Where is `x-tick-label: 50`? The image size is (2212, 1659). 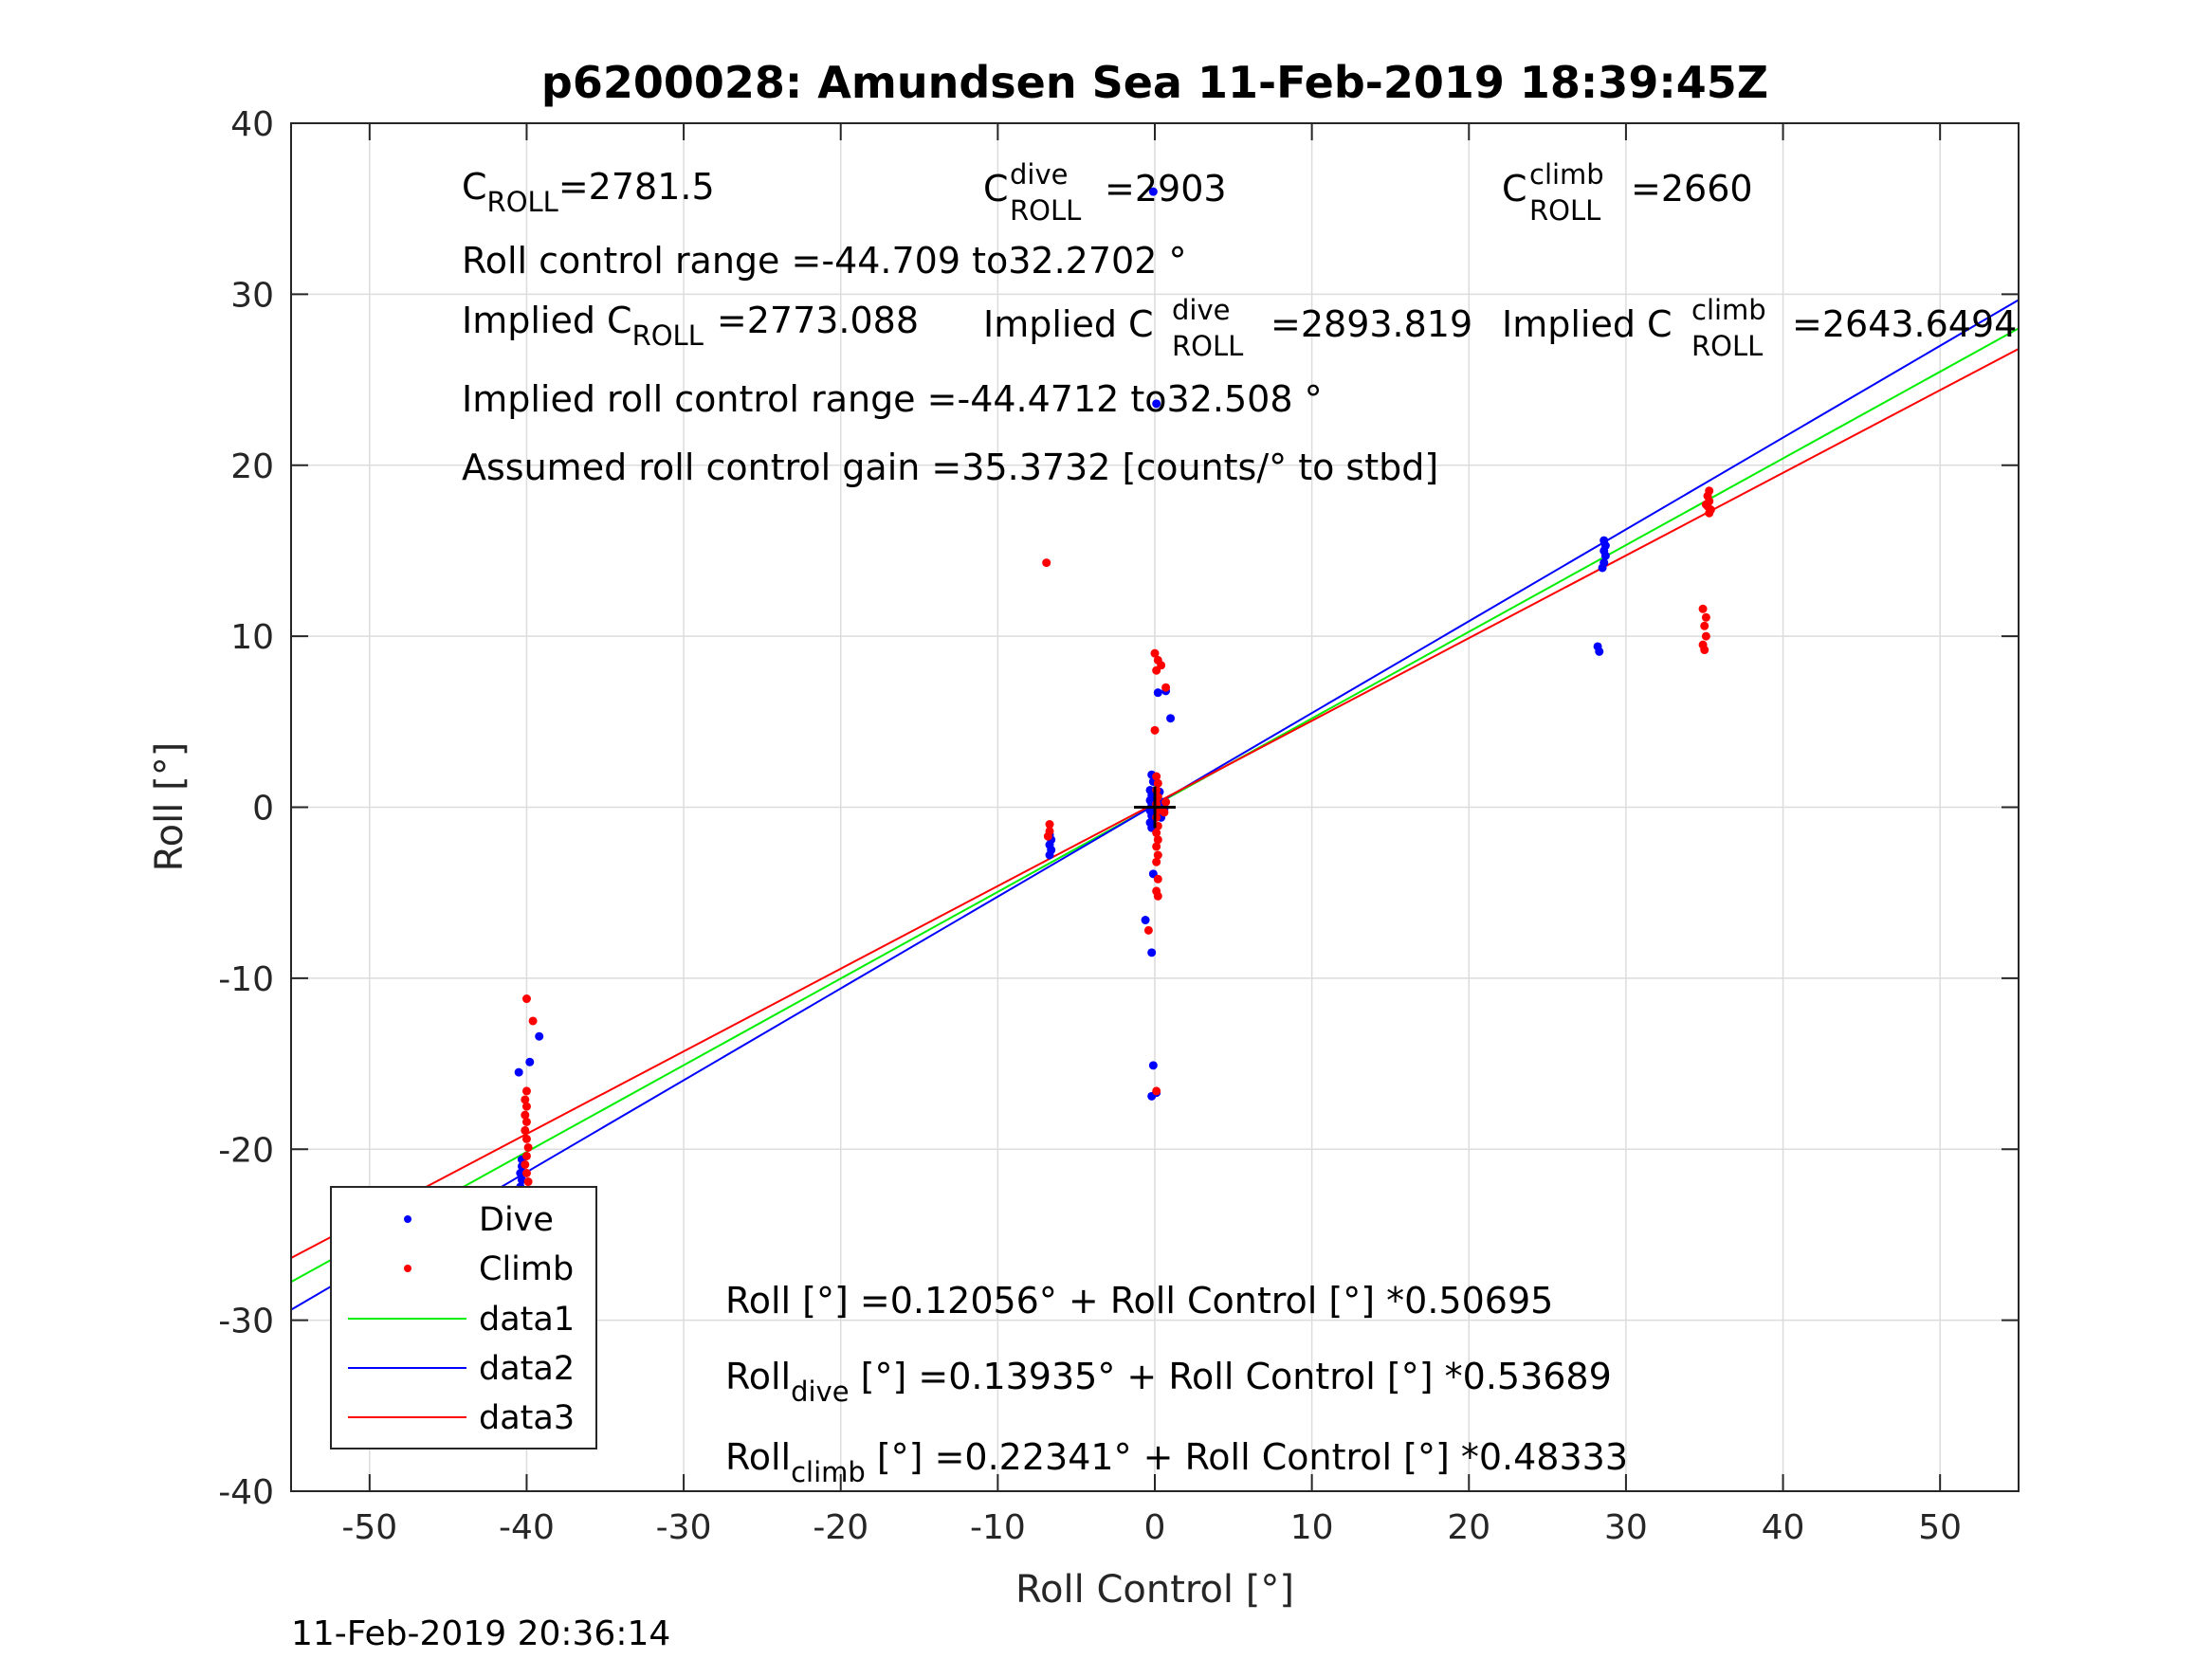 x-tick-label: 50 is located at coordinates (1940, 1527).